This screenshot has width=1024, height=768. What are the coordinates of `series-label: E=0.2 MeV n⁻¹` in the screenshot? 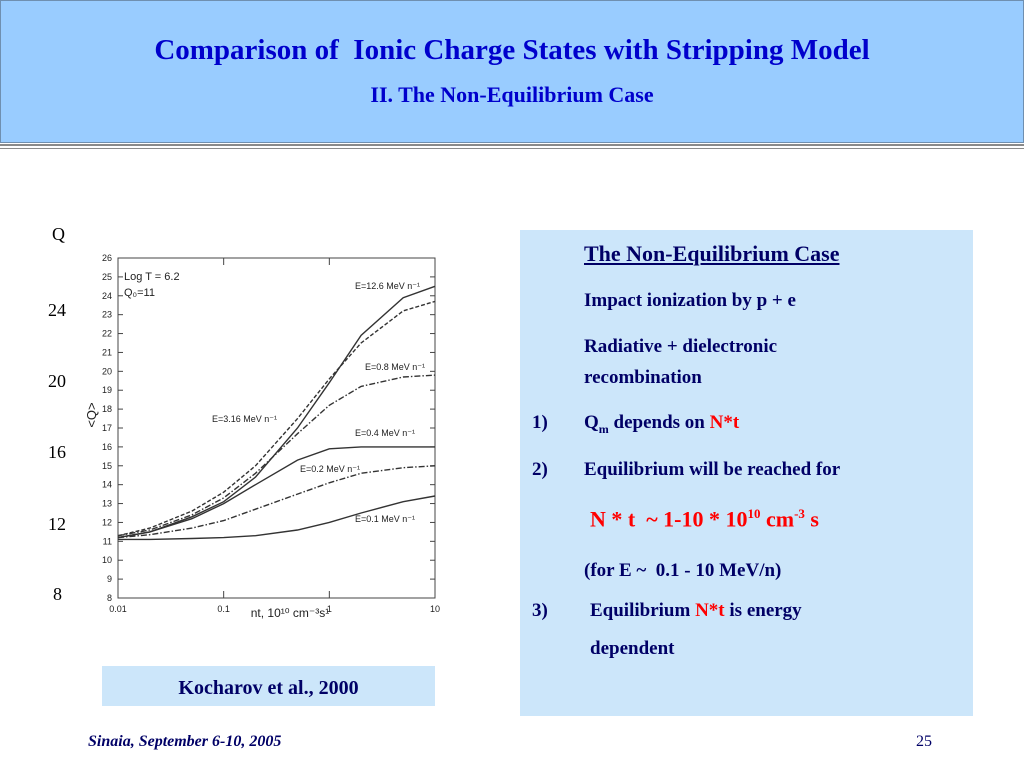 It's located at (330, 469).